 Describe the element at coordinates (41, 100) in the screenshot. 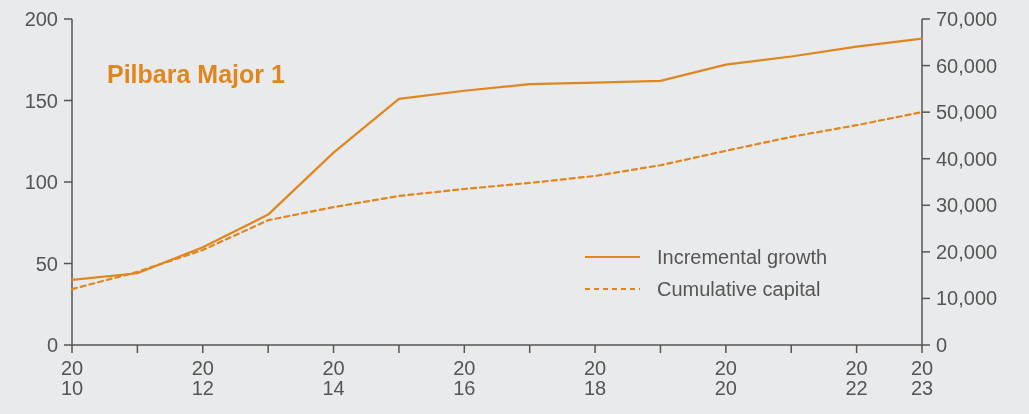

I see `y-tick-label: 150` at that location.